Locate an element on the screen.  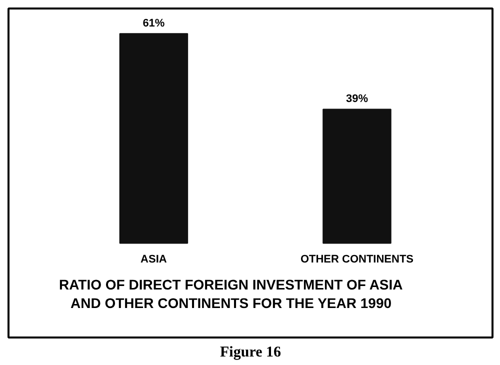
x-tick-label: ASIA is located at coordinates (153, 260).